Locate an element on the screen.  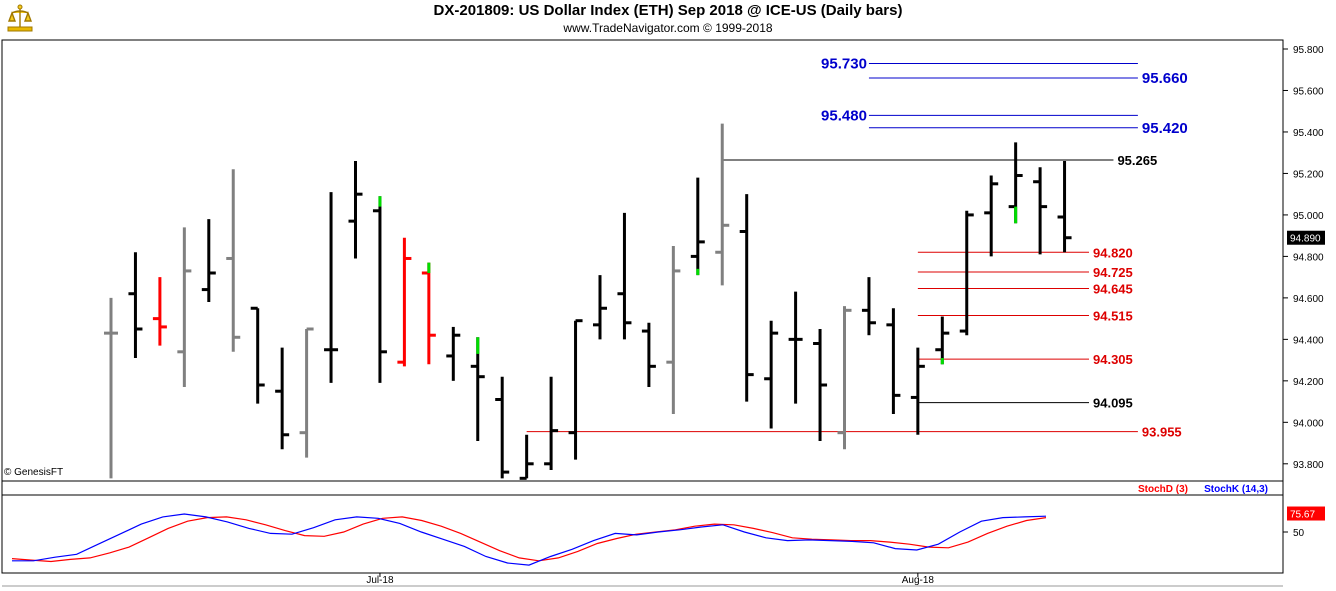
level-label: 94.095 is located at coordinates (1113, 403).